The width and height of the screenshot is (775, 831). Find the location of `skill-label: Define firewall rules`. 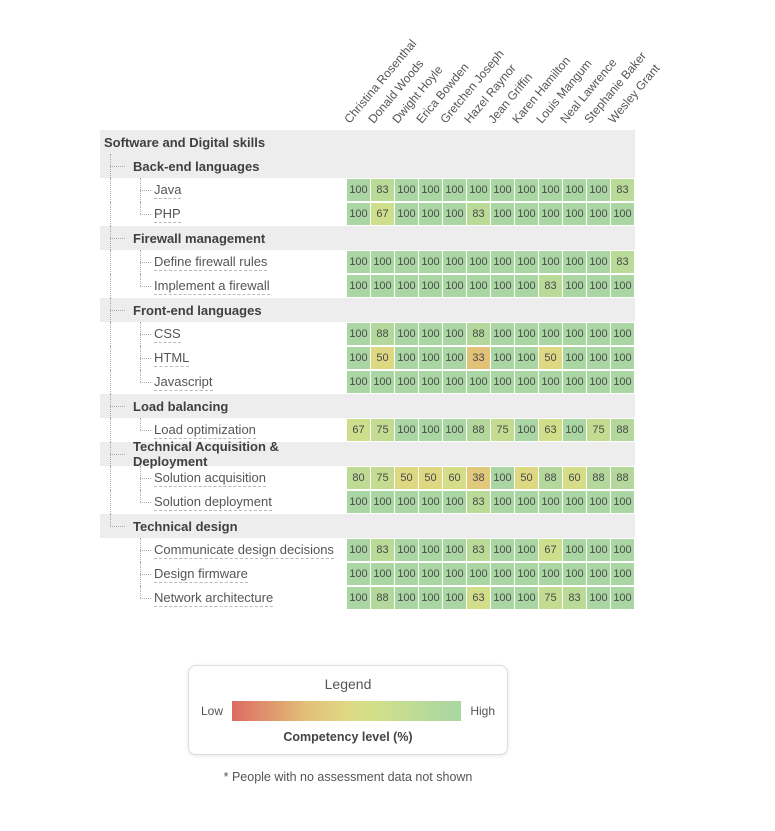

skill-label: Define firewall rules is located at coordinates (211, 262).